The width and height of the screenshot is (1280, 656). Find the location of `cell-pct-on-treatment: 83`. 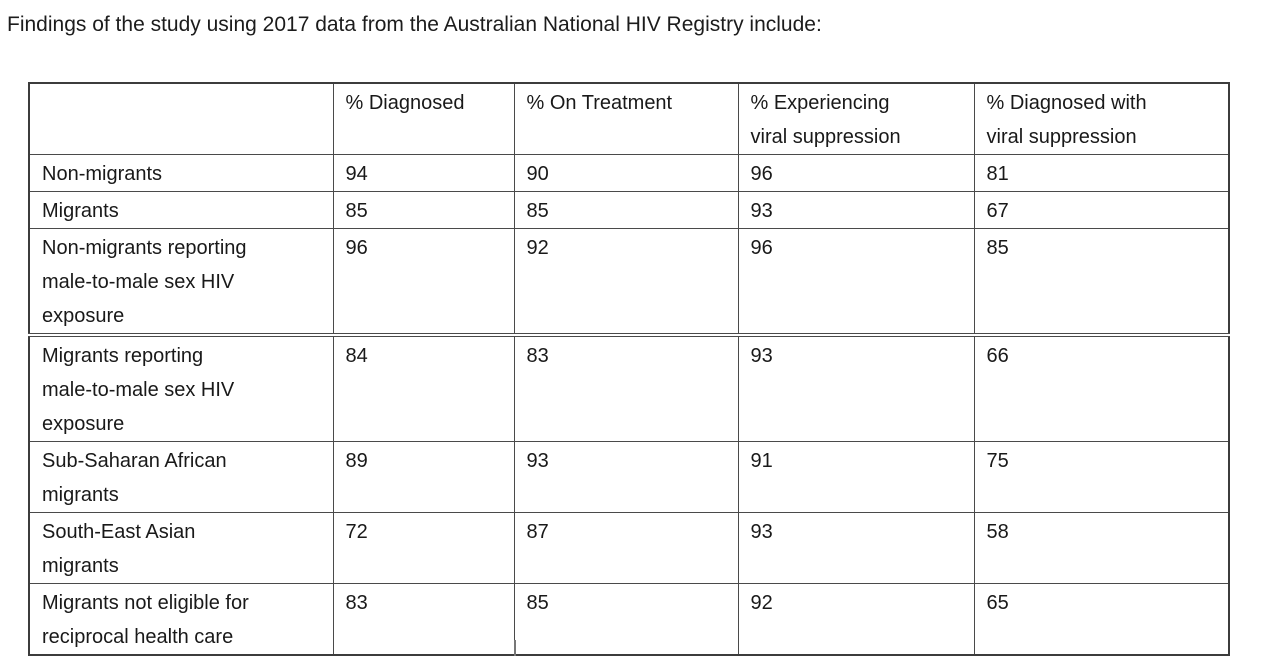

cell-pct-on-treatment: 83 is located at coordinates (626, 388).